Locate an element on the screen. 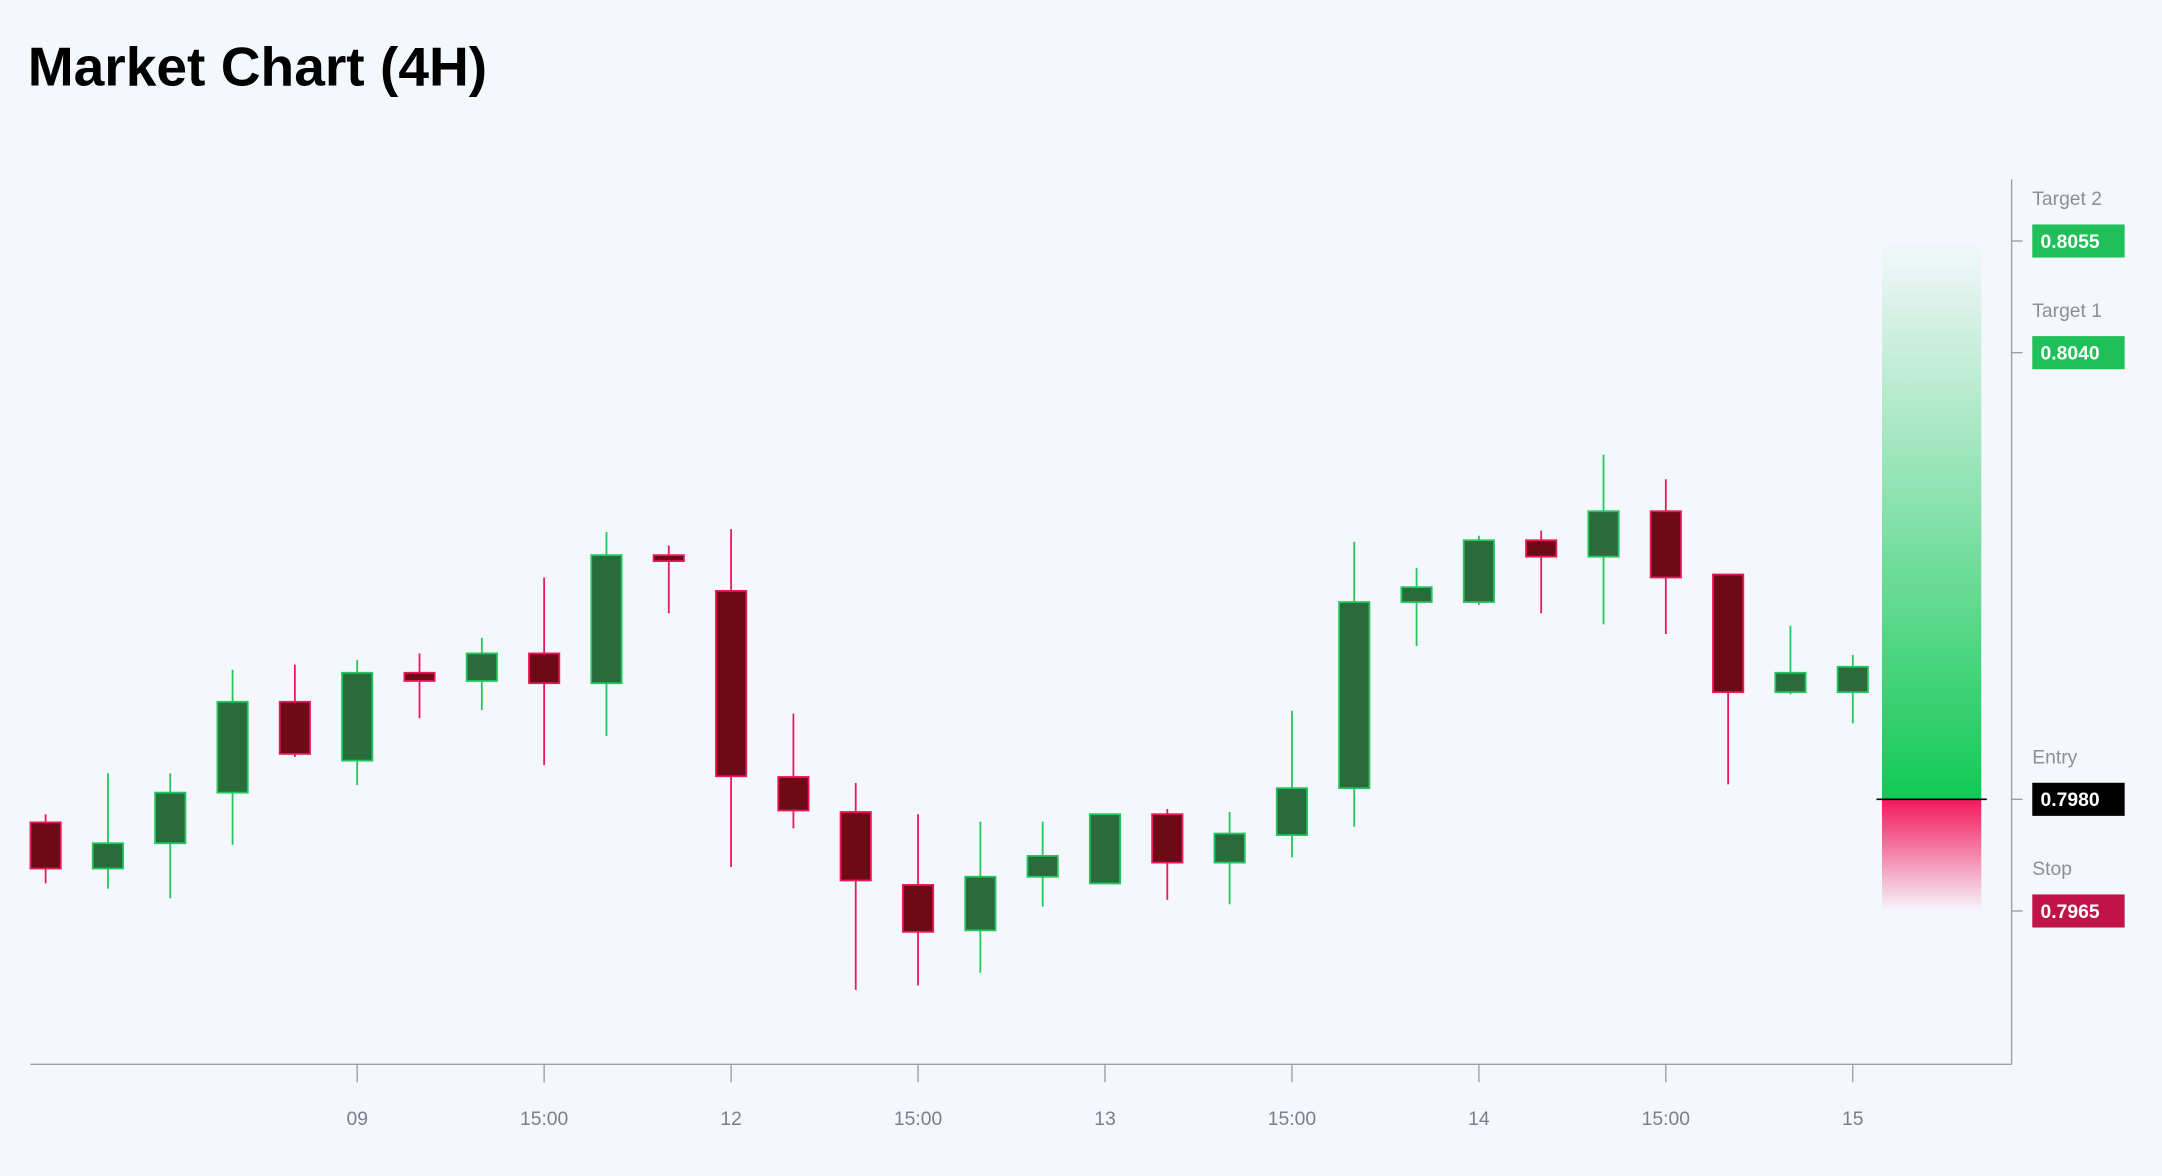  level-name: Stop is located at coordinates (2052, 869).